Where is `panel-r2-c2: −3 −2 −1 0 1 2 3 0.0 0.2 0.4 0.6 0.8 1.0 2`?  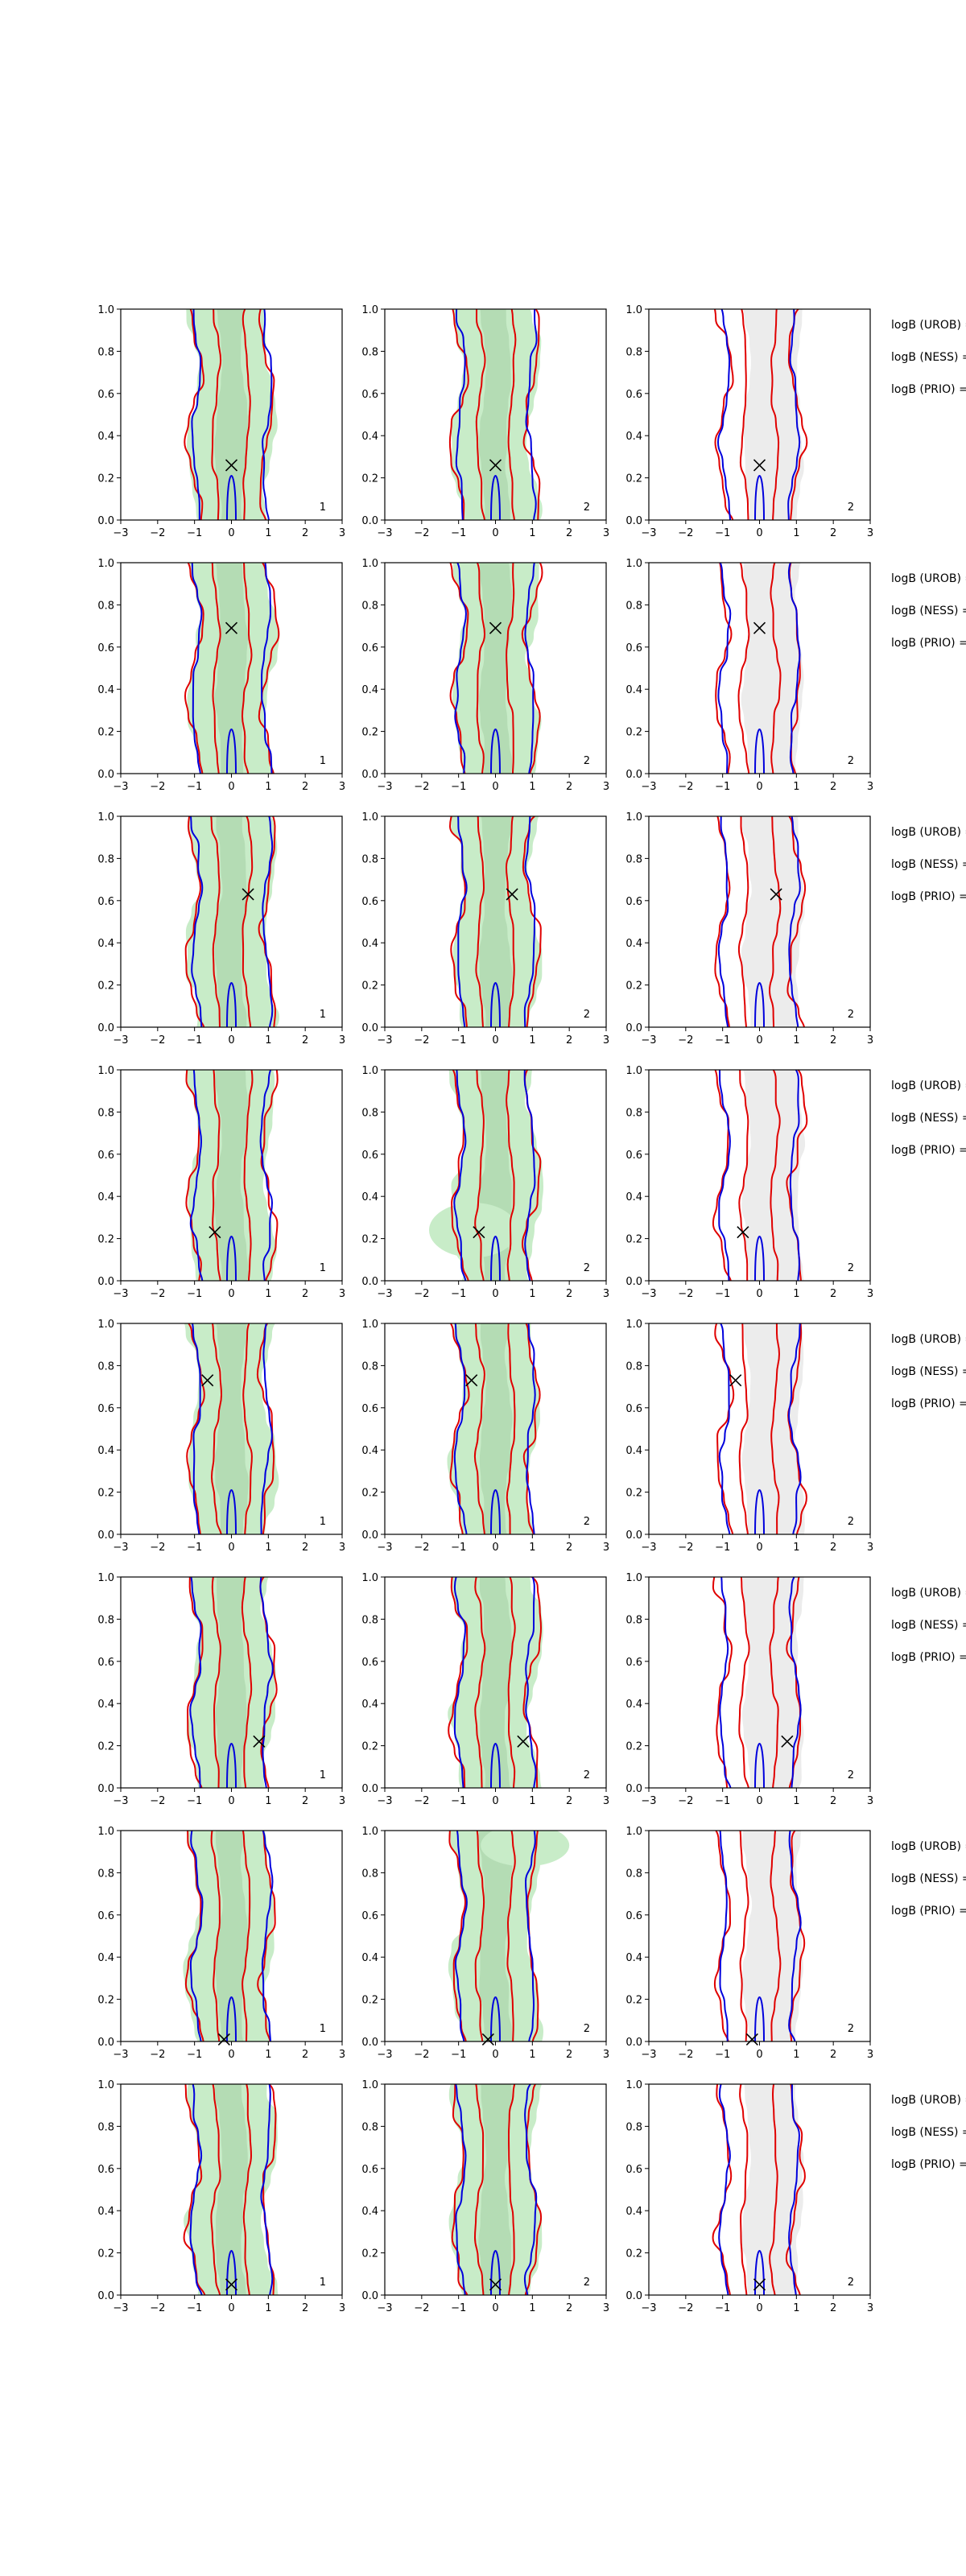 panel-r2-c2: −3 −2 −1 0 1 2 3 0.0 0.2 0.4 0.6 0.8 1.0 2 is located at coordinates (485, 672).